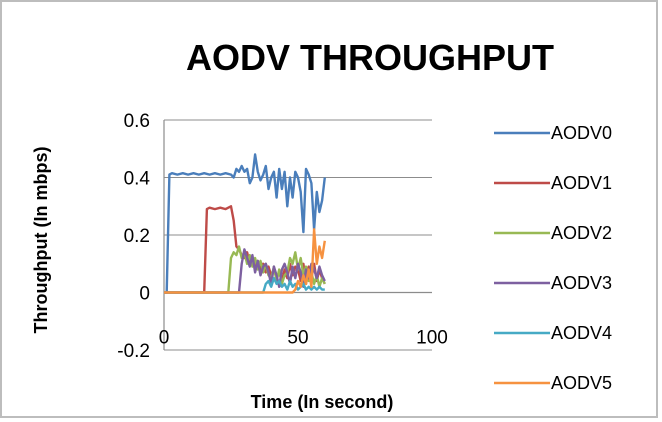 The height and width of the screenshot is (422, 662). Describe the element at coordinates (581, 183) in the screenshot. I see `legend-label: AODV1` at that location.